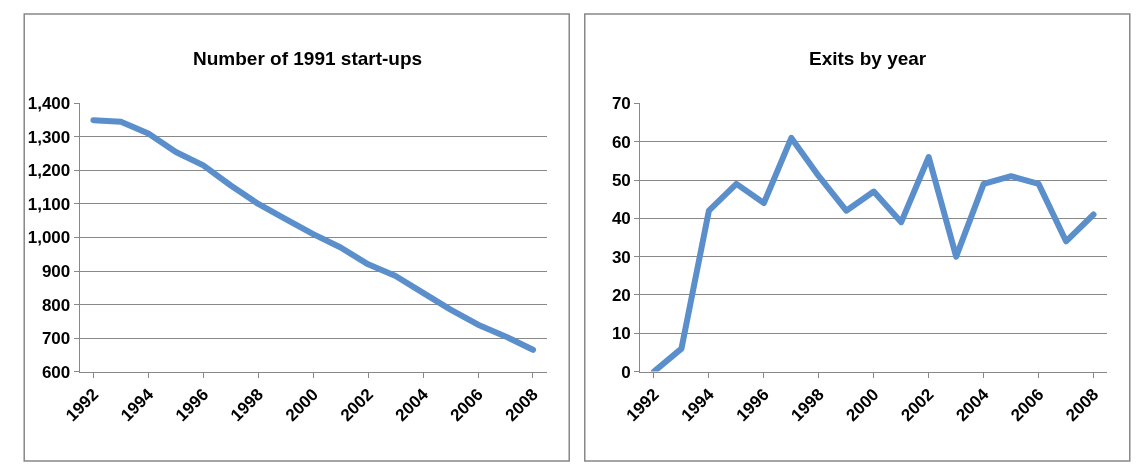 This screenshot has width=1137, height=476. Describe the element at coordinates (49, 238) in the screenshot. I see `y-tick-label: 1,000` at that location.